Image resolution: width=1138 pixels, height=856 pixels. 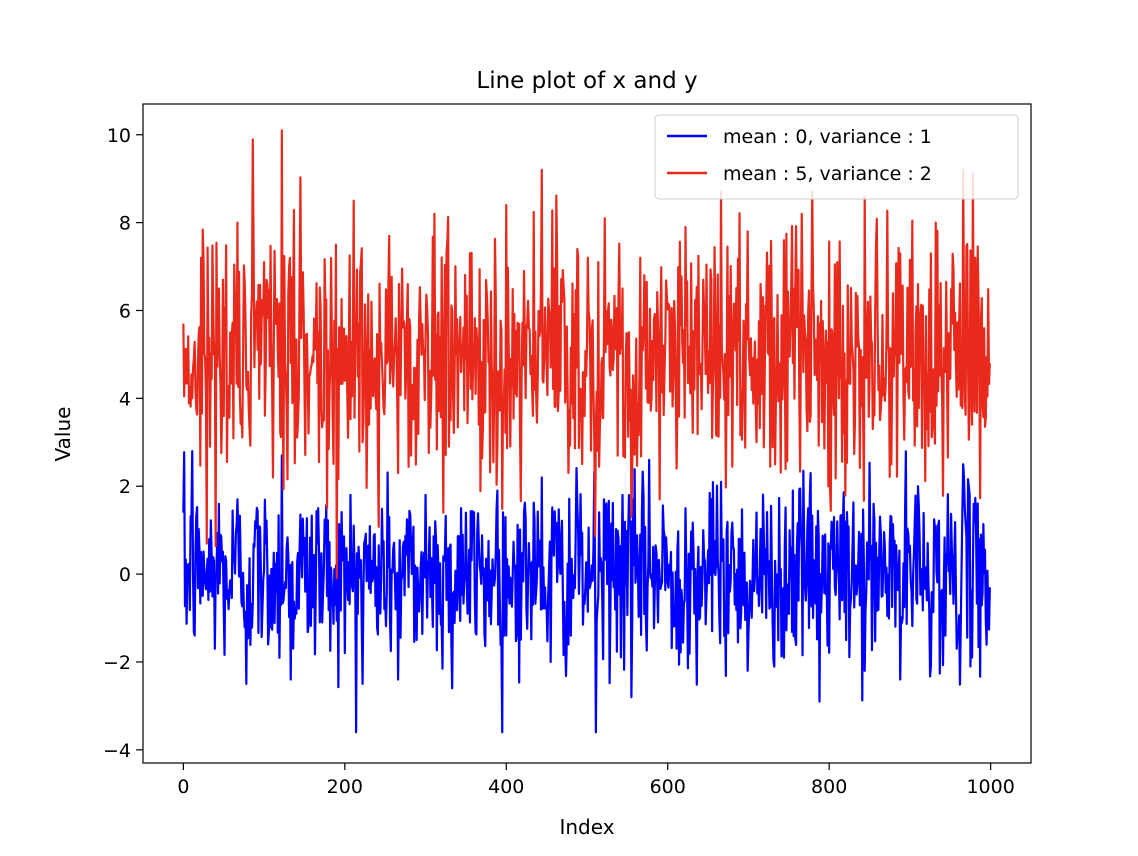 What do you see at coordinates (586, 827) in the screenshot?
I see `x-axis-label: Index` at bounding box center [586, 827].